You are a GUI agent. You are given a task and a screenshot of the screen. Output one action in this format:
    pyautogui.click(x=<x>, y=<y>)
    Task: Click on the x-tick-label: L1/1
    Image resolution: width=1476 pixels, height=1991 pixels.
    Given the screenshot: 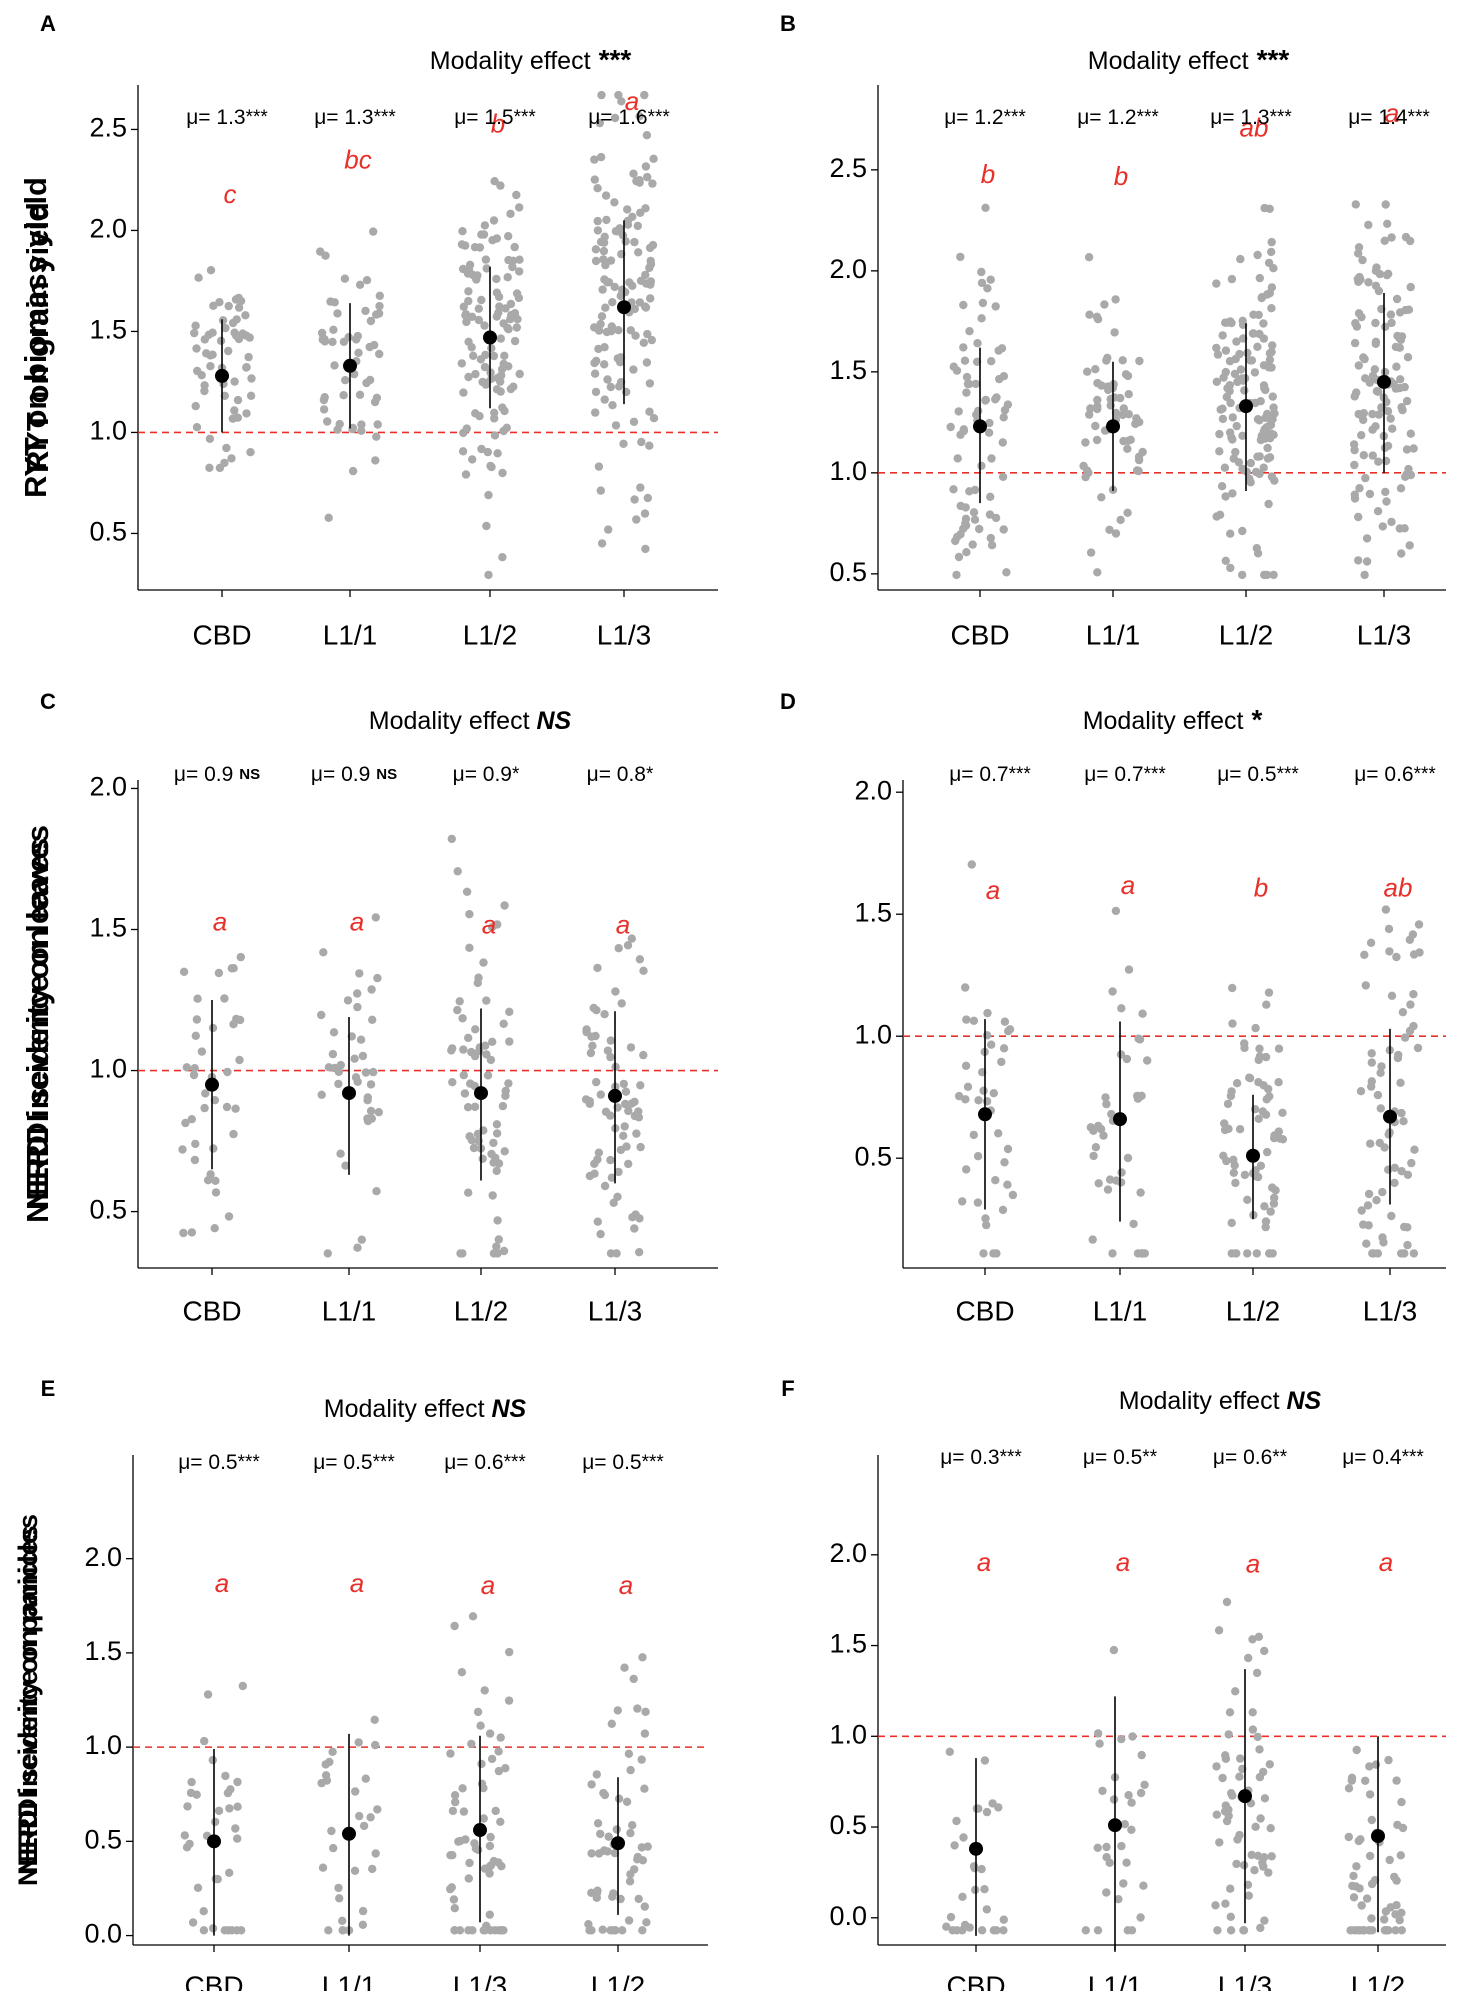 What is the action you would take?
    pyautogui.click(x=1115, y=1980)
    